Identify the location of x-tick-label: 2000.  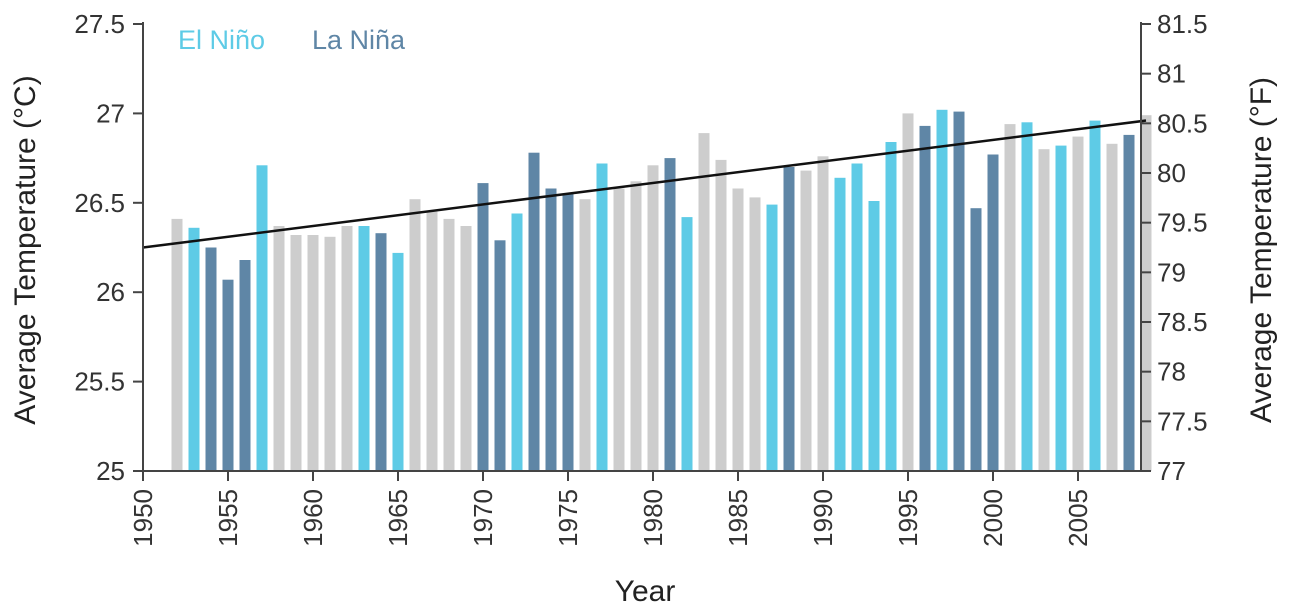
(993, 518).